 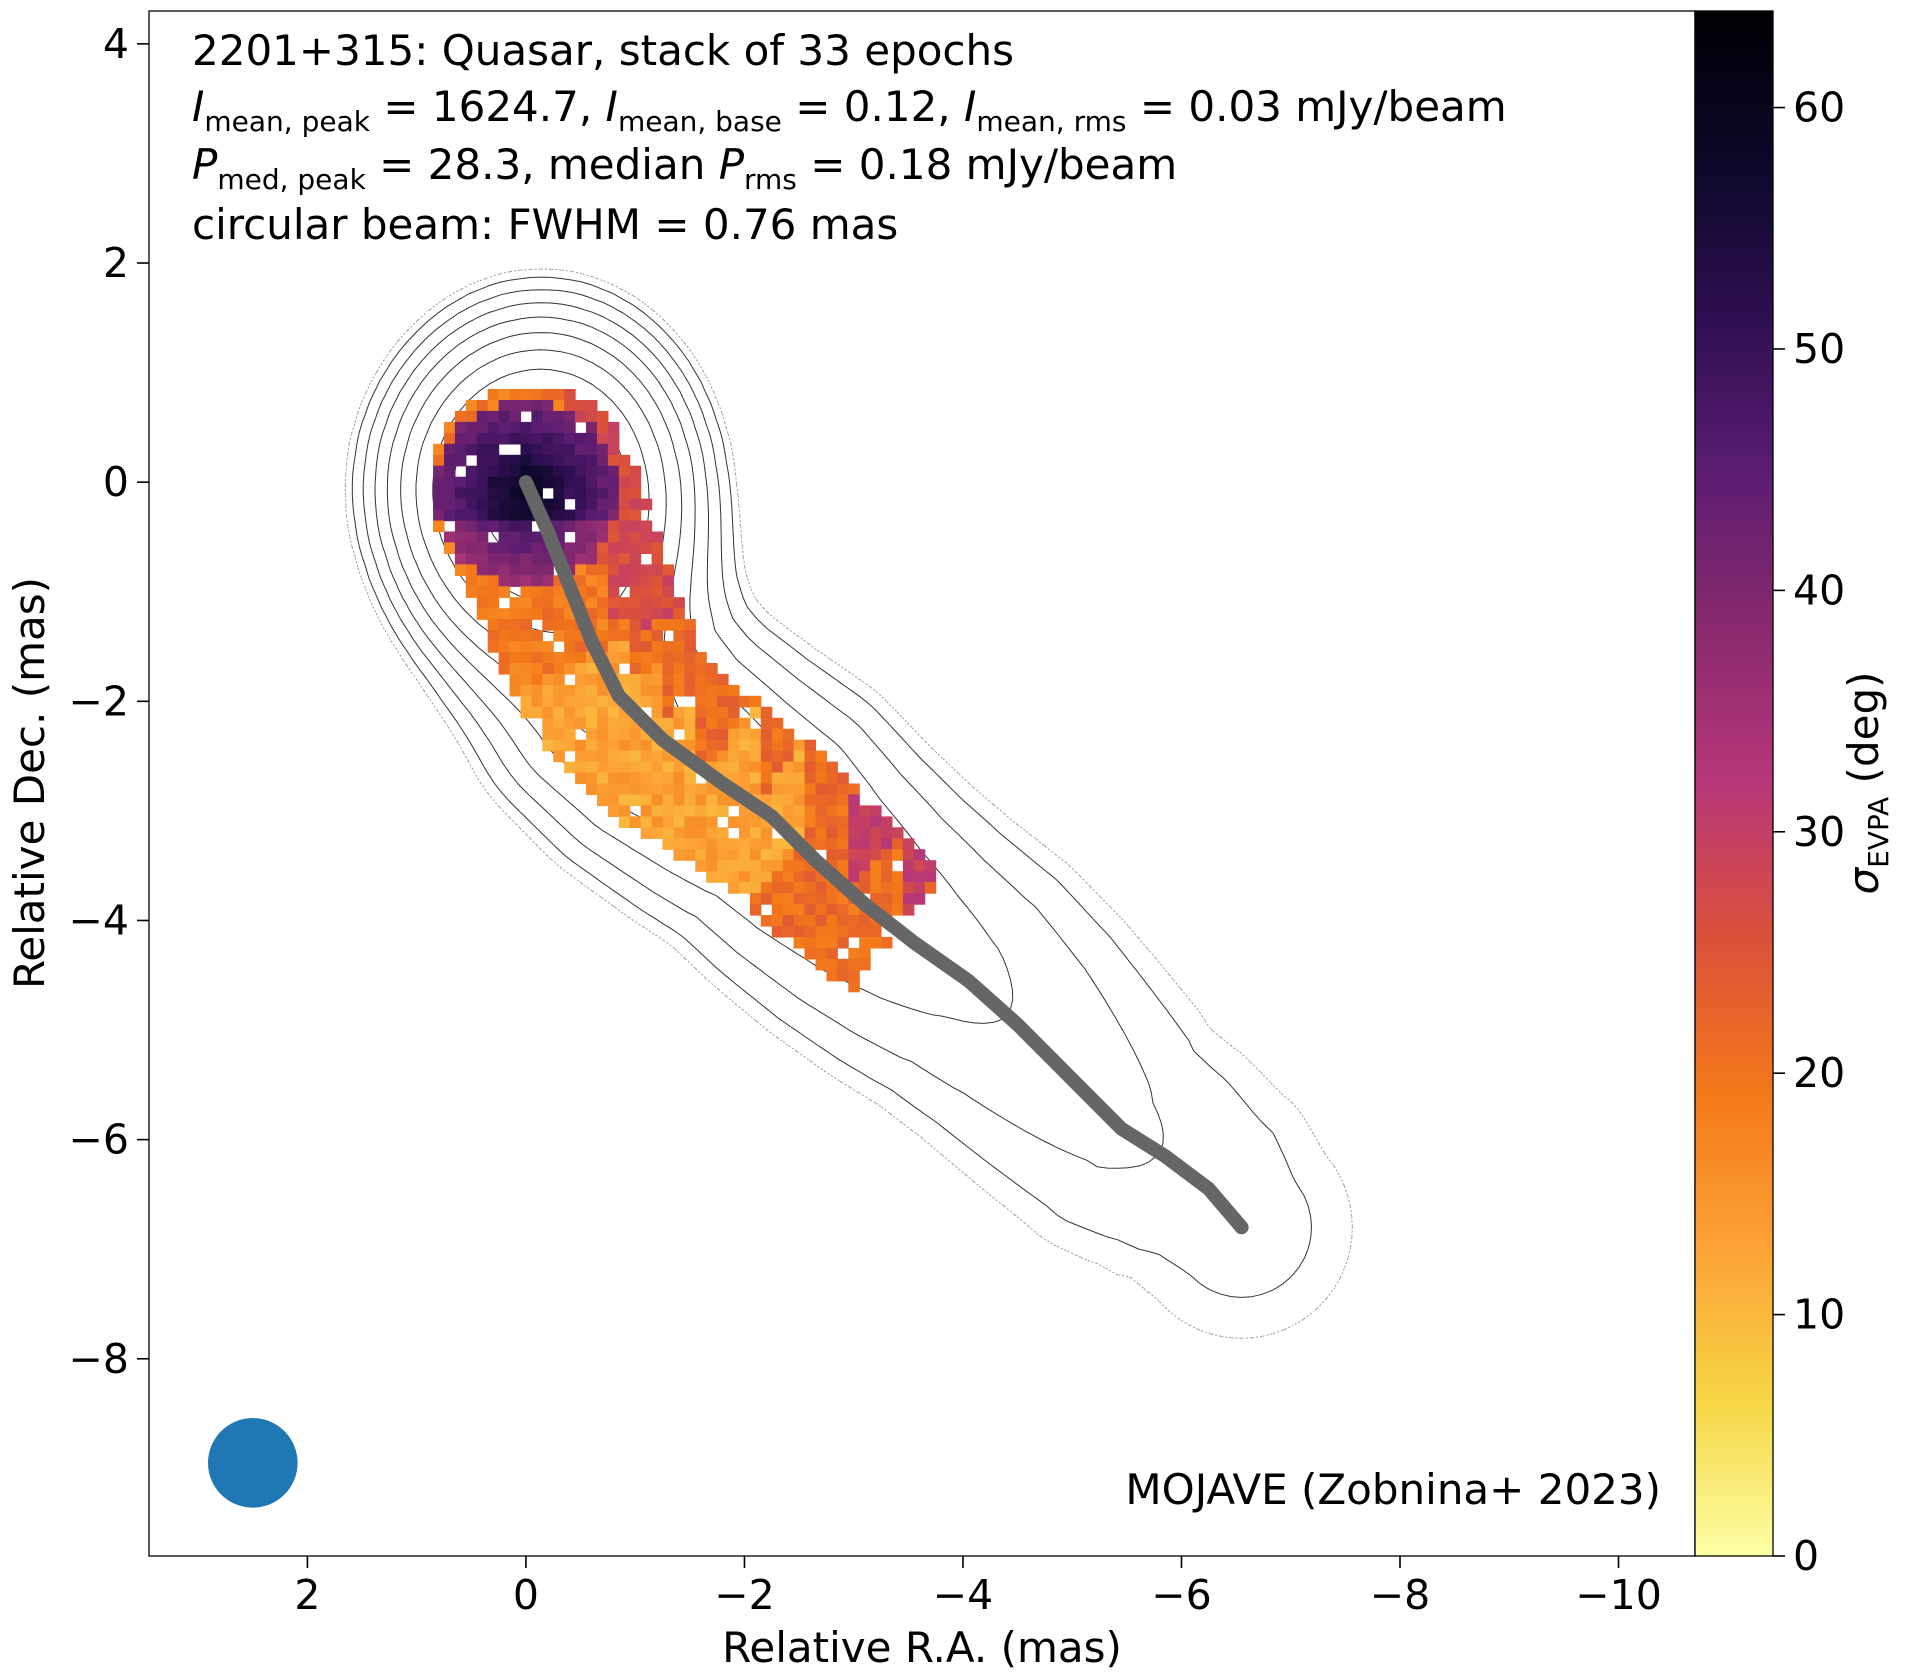 What do you see at coordinates (545, 224) in the screenshot?
I see `beam-info: circular beam: FWHM = 0.76 mas` at bounding box center [545, 224].